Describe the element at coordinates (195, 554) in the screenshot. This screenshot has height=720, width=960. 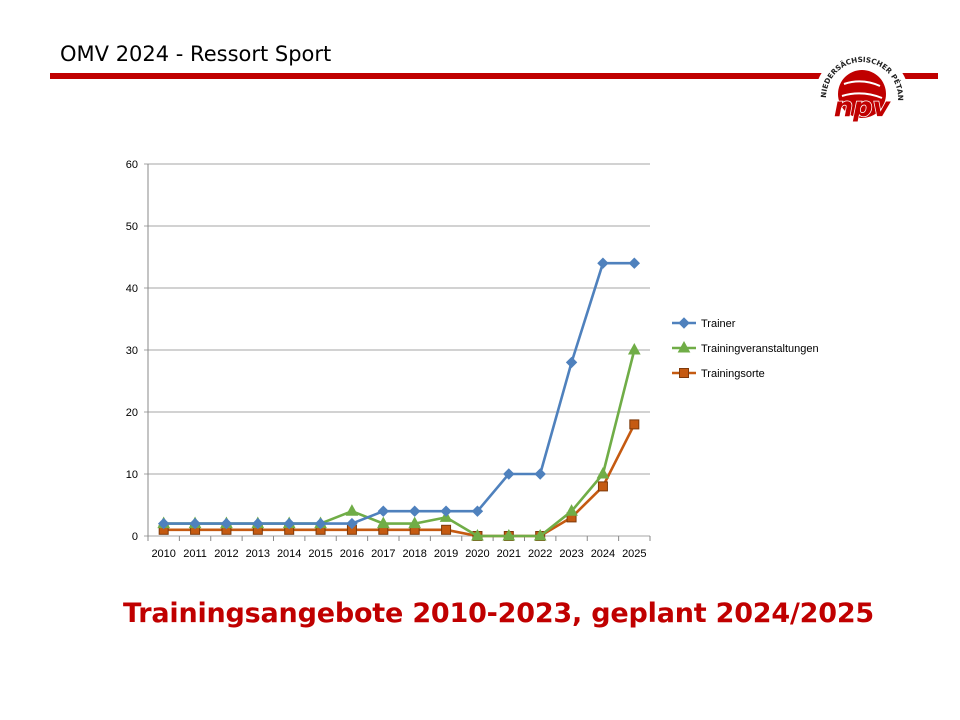
I see `x-tick-label: 2011` at that location.